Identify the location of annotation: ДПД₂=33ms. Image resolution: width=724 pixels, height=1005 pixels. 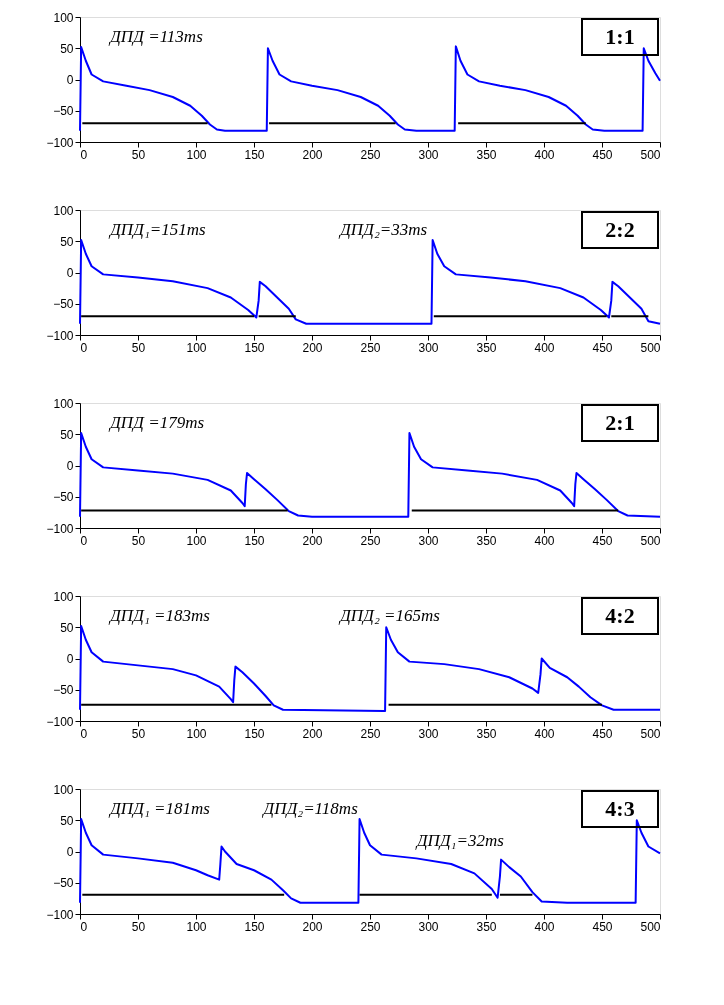
(383, 229).